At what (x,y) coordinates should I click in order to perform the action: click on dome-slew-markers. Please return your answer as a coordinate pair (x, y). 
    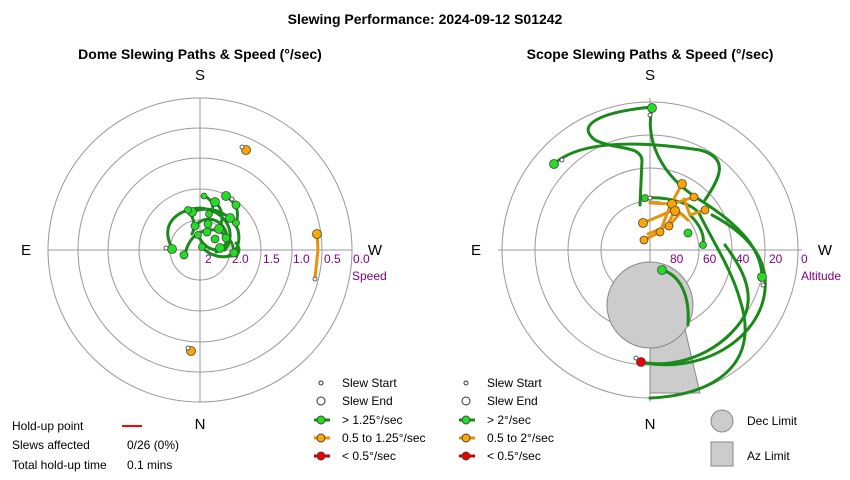
    Looking at the image, I should click on (242, 250).